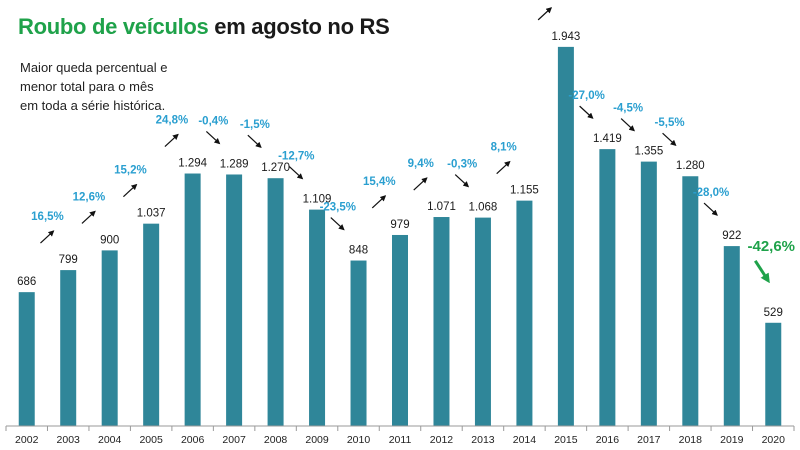  Describe the element at coordinates (525, 440) in the screenshot. I see `x-tick-label-2014: 2014` at that location.